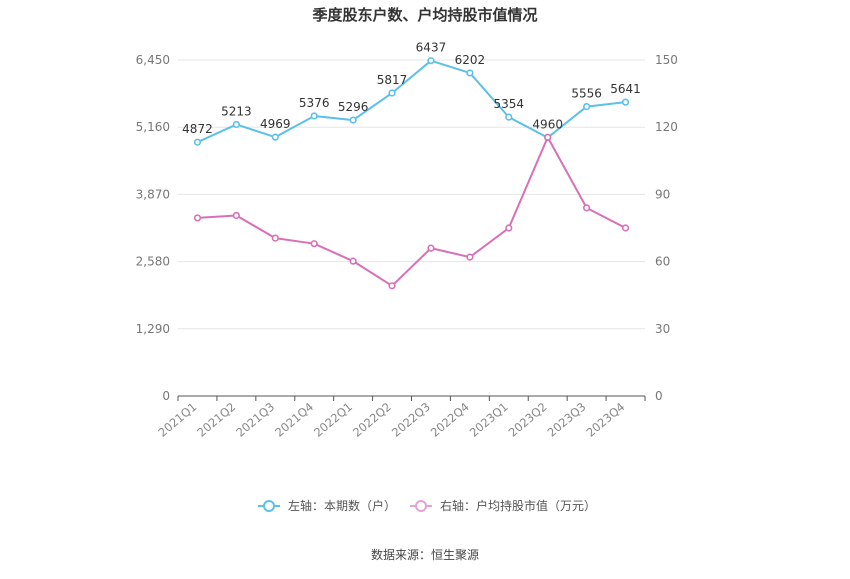  I want to click on x-tick-label: 2023Q1, so click(489, 420).